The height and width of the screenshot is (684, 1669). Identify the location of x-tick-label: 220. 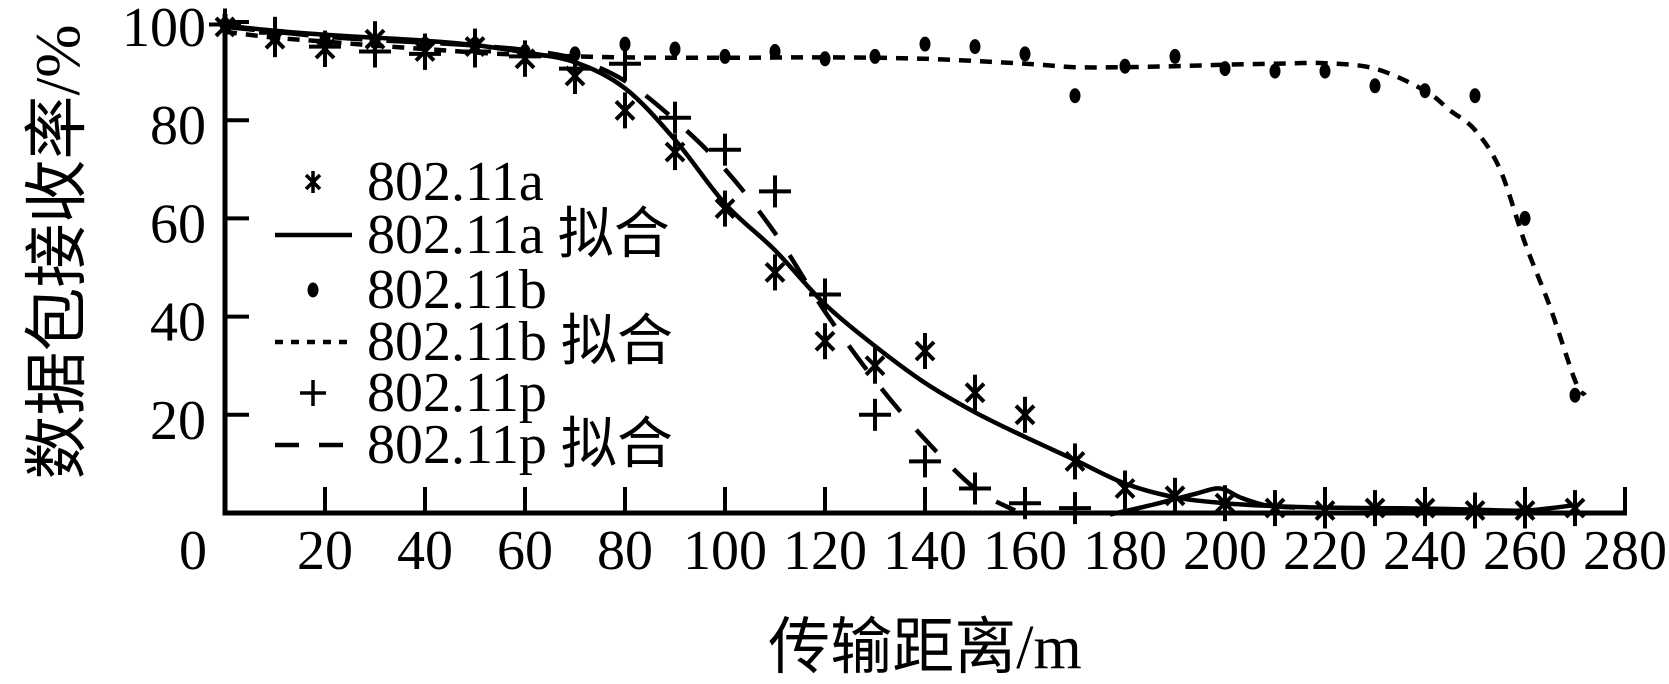
(1325, 551).